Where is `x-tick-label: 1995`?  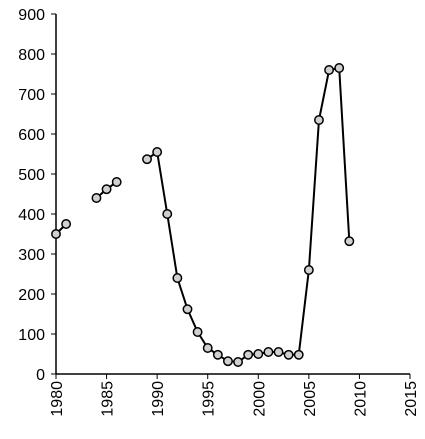
x-tick-label: 1995 is located at coordinates (209, 399).